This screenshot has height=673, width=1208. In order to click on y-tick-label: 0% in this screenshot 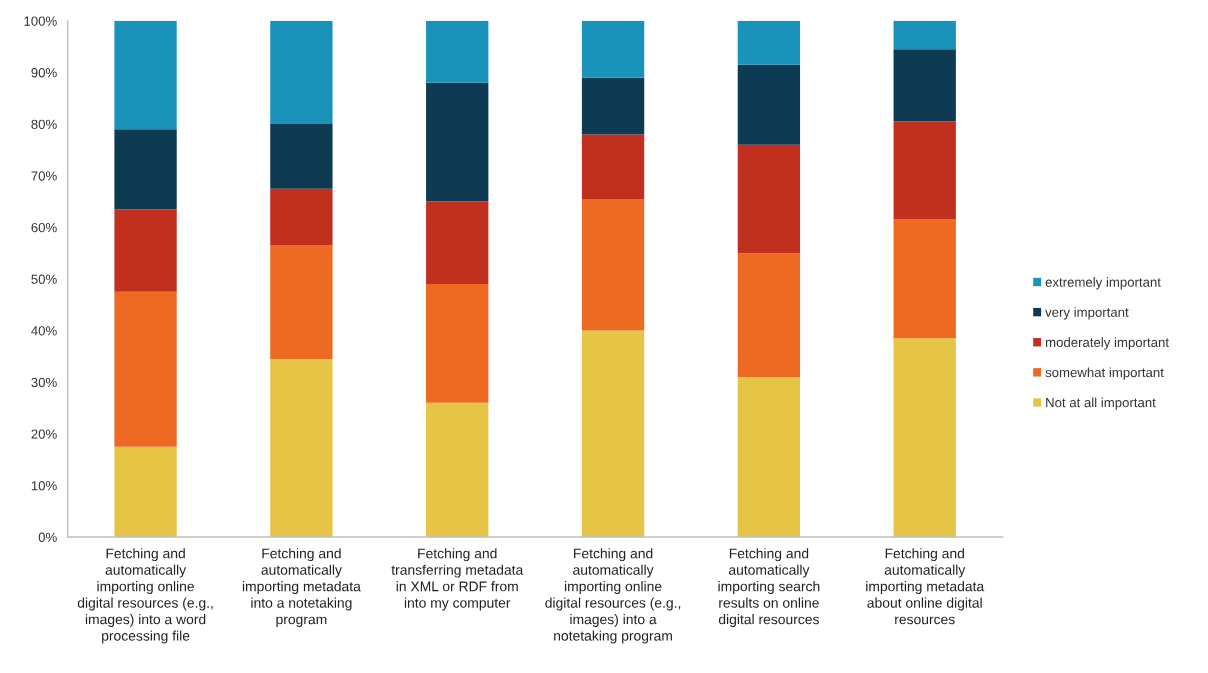, I will do `click(47, 537)`.